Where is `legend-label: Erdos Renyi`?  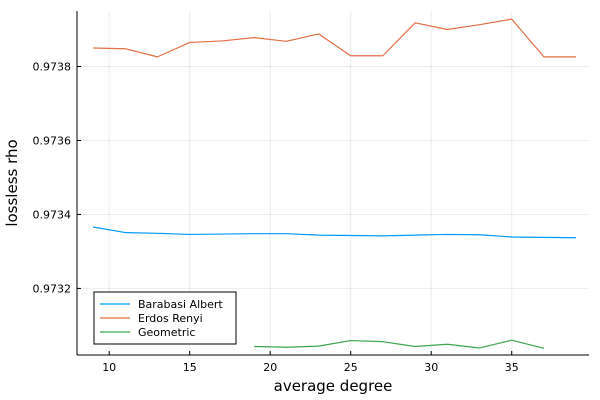
legend-label: Erdos Renyi is located at coordinates (170, 318).